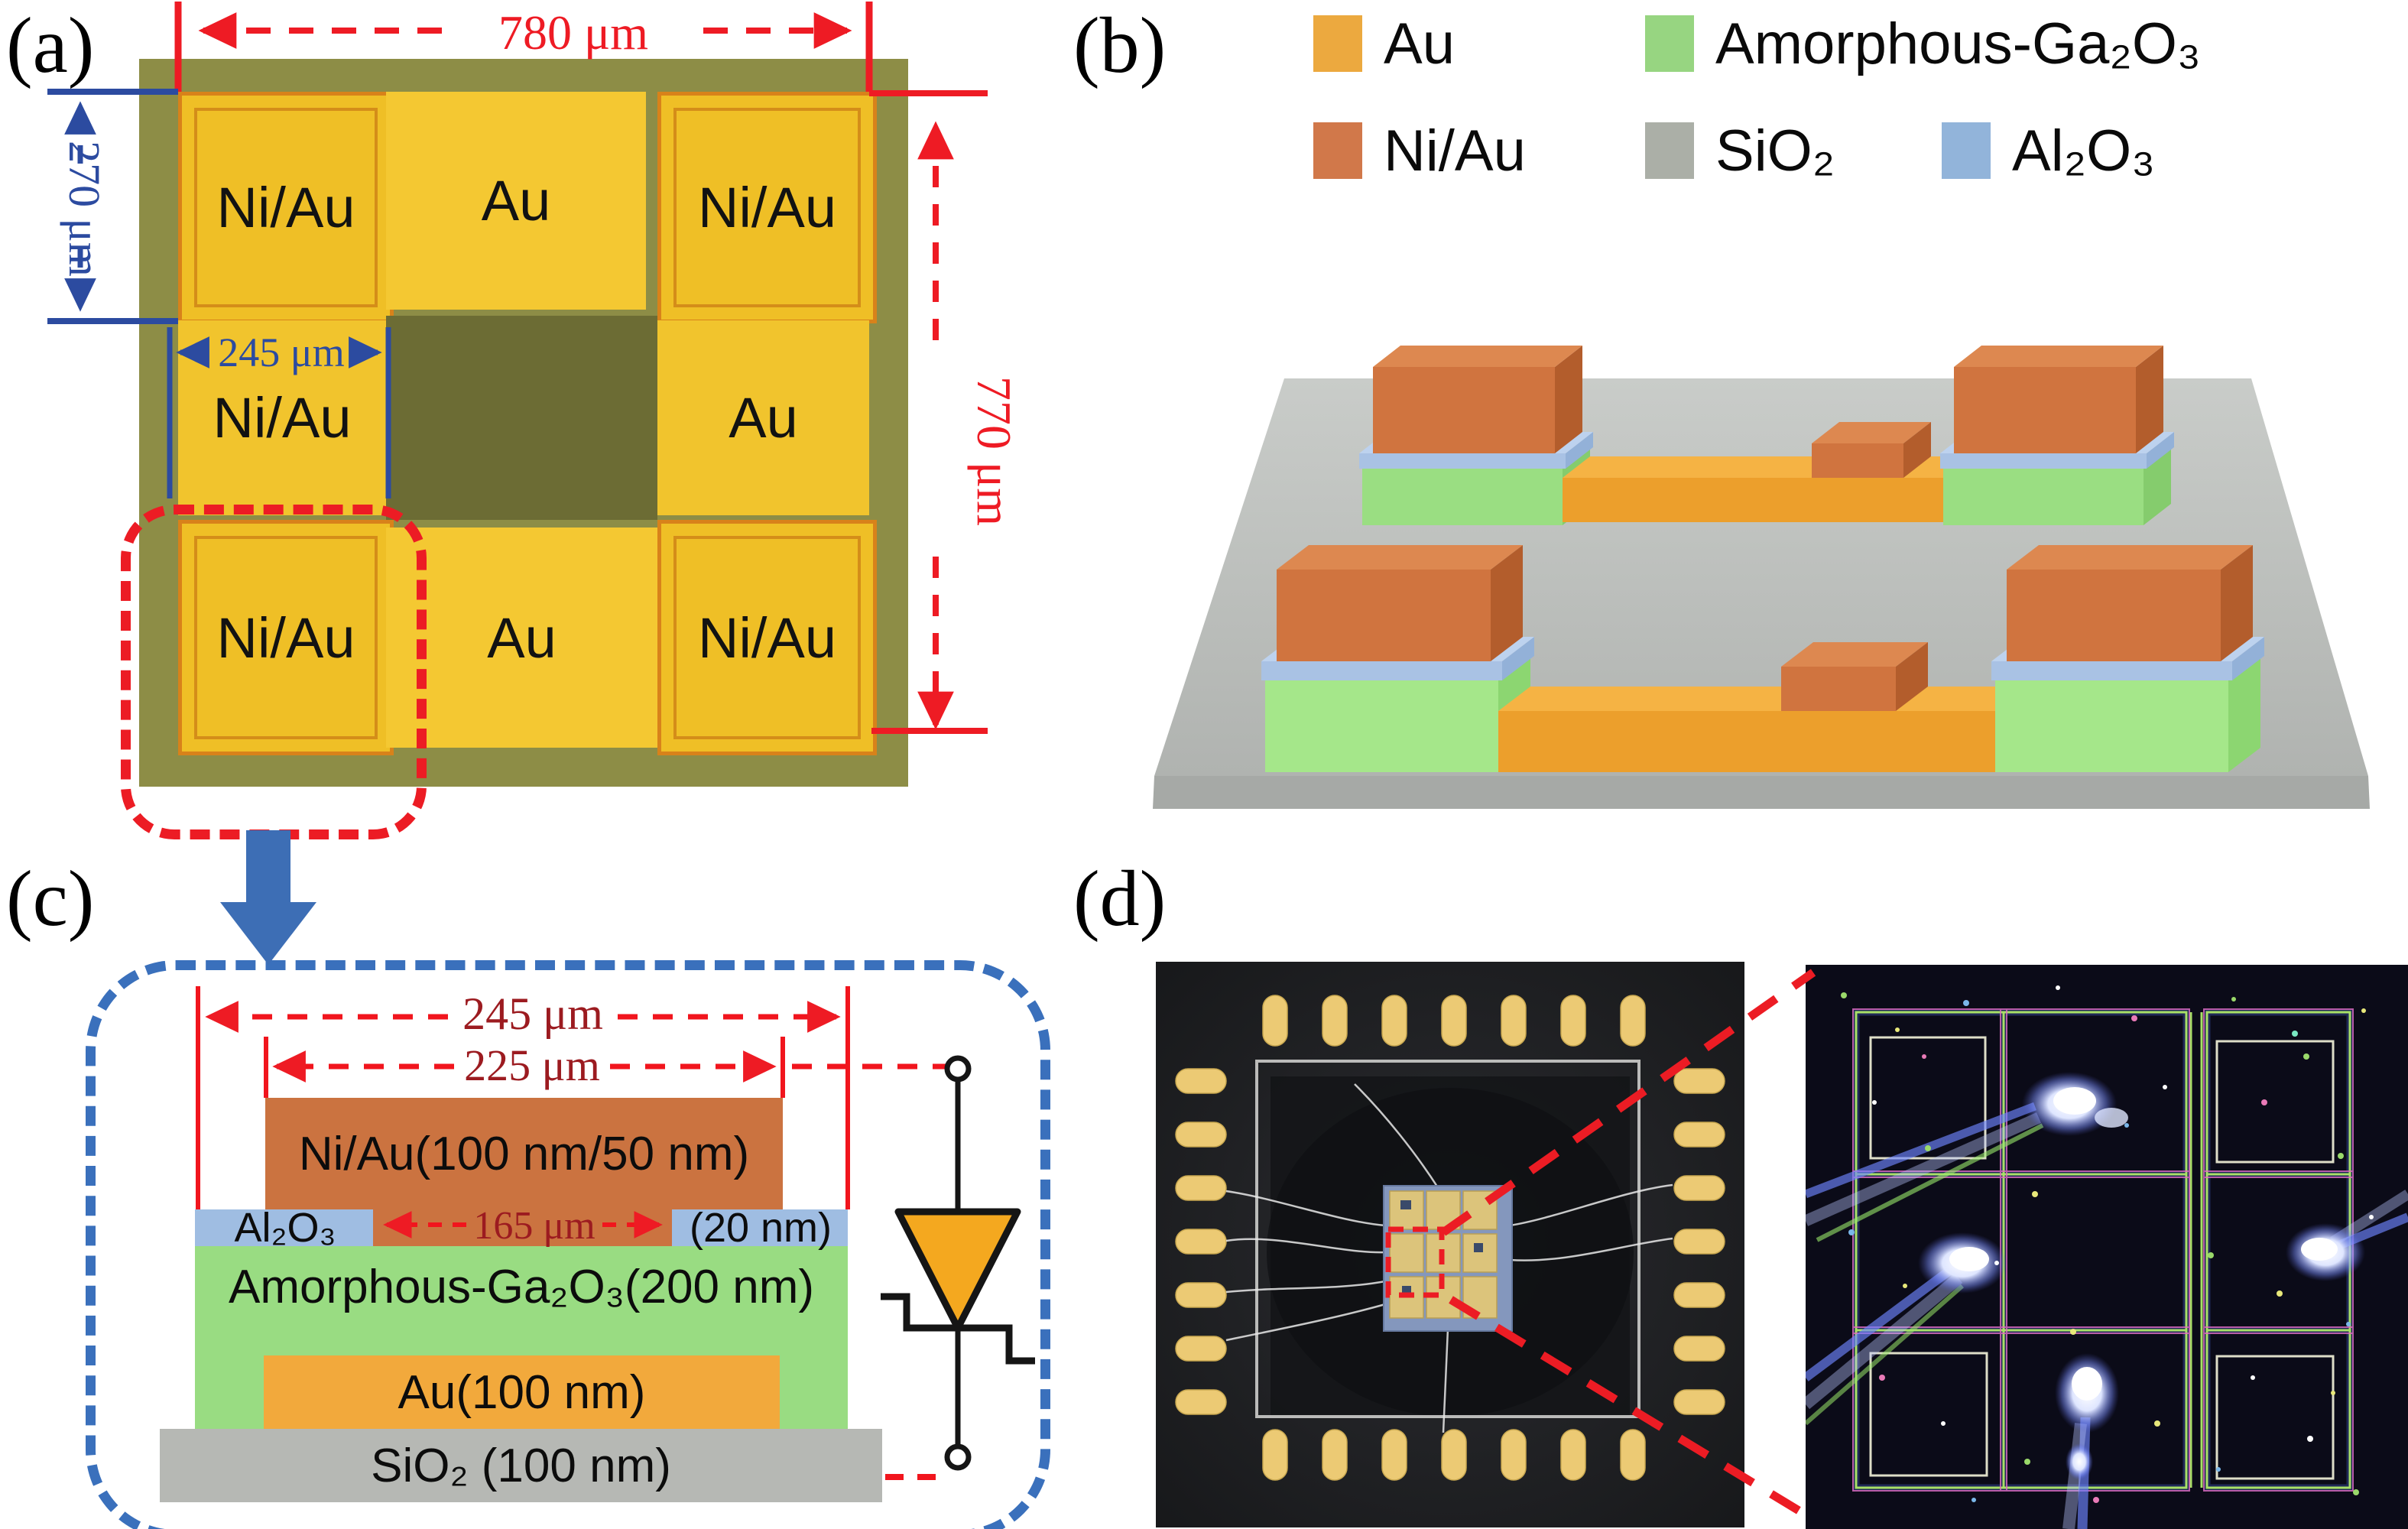 This screenshot has width=2408, height=1529. I want to click on debris-speckles, so click(2108, 1244).